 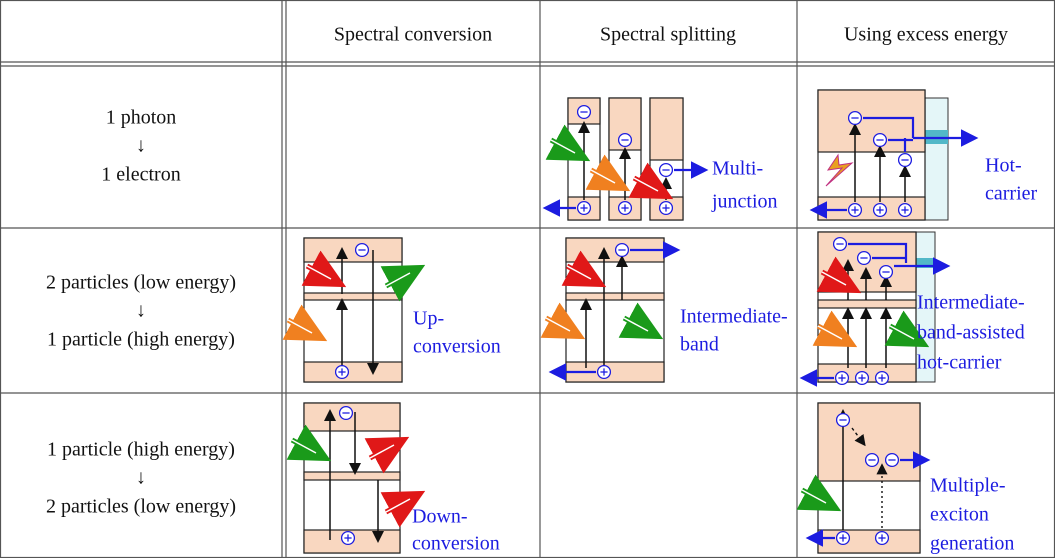 I want to click on diagram-label: Down-, so click(x=440, y=517).